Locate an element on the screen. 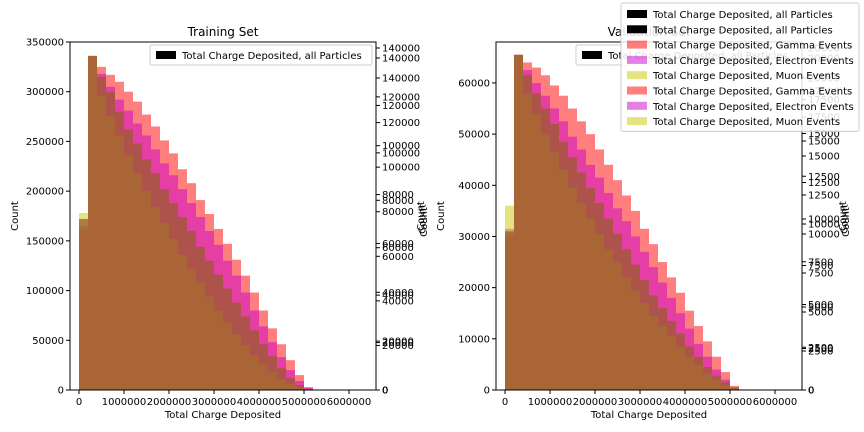 This screenshot has height=432, width=864. y-tick-label: 350000 is located at coordinates (45, 43).